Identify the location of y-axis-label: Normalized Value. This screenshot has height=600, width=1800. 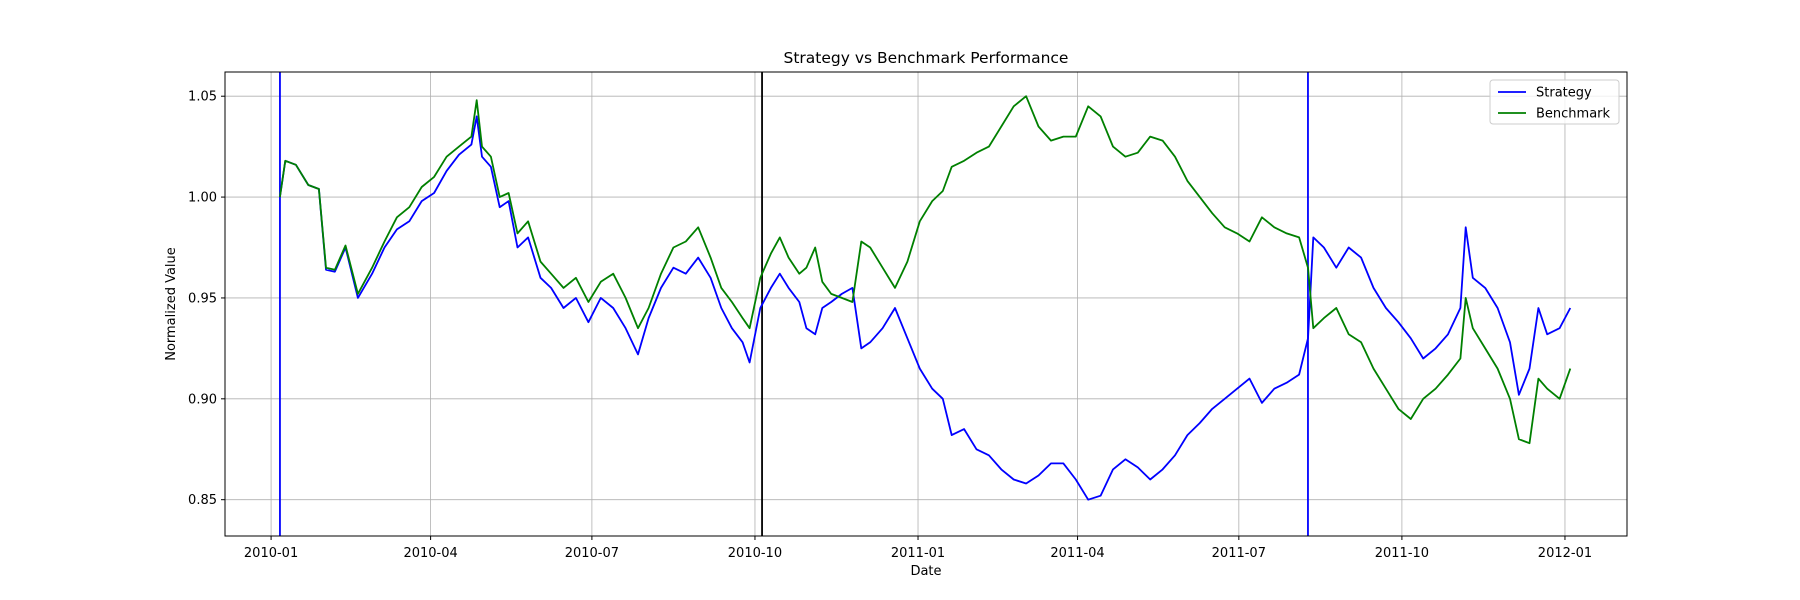
(171, 304).